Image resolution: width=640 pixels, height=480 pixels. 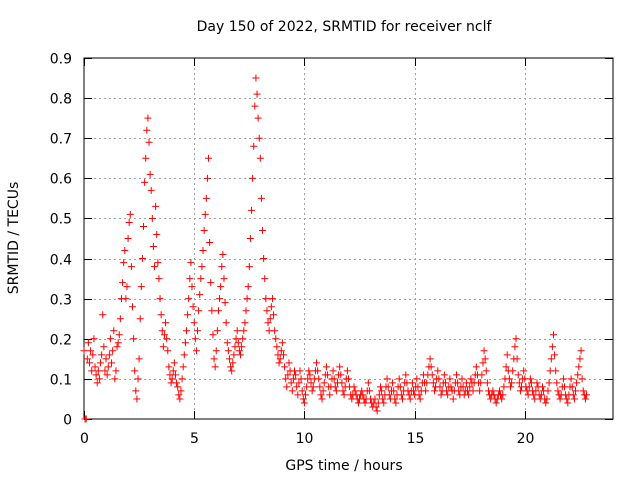 I want to click on y-tick-label: 0.3, so click(x=61, y=301).